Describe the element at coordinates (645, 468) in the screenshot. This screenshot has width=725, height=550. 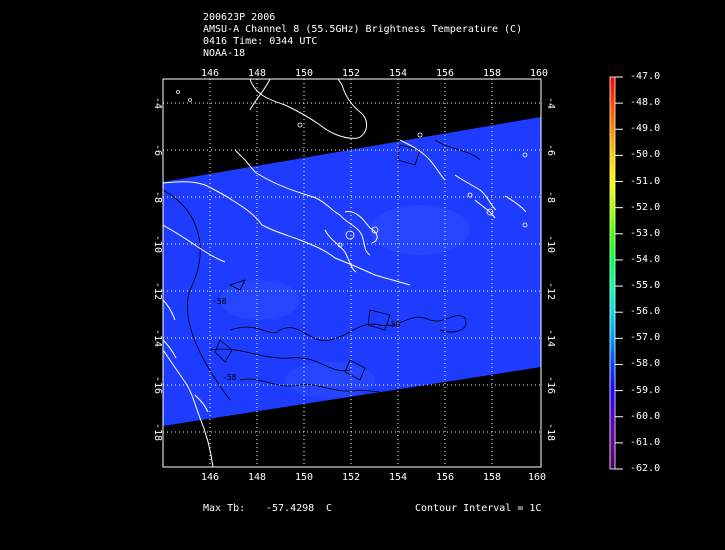
I see `colorbar-label: -62.0` at that location.